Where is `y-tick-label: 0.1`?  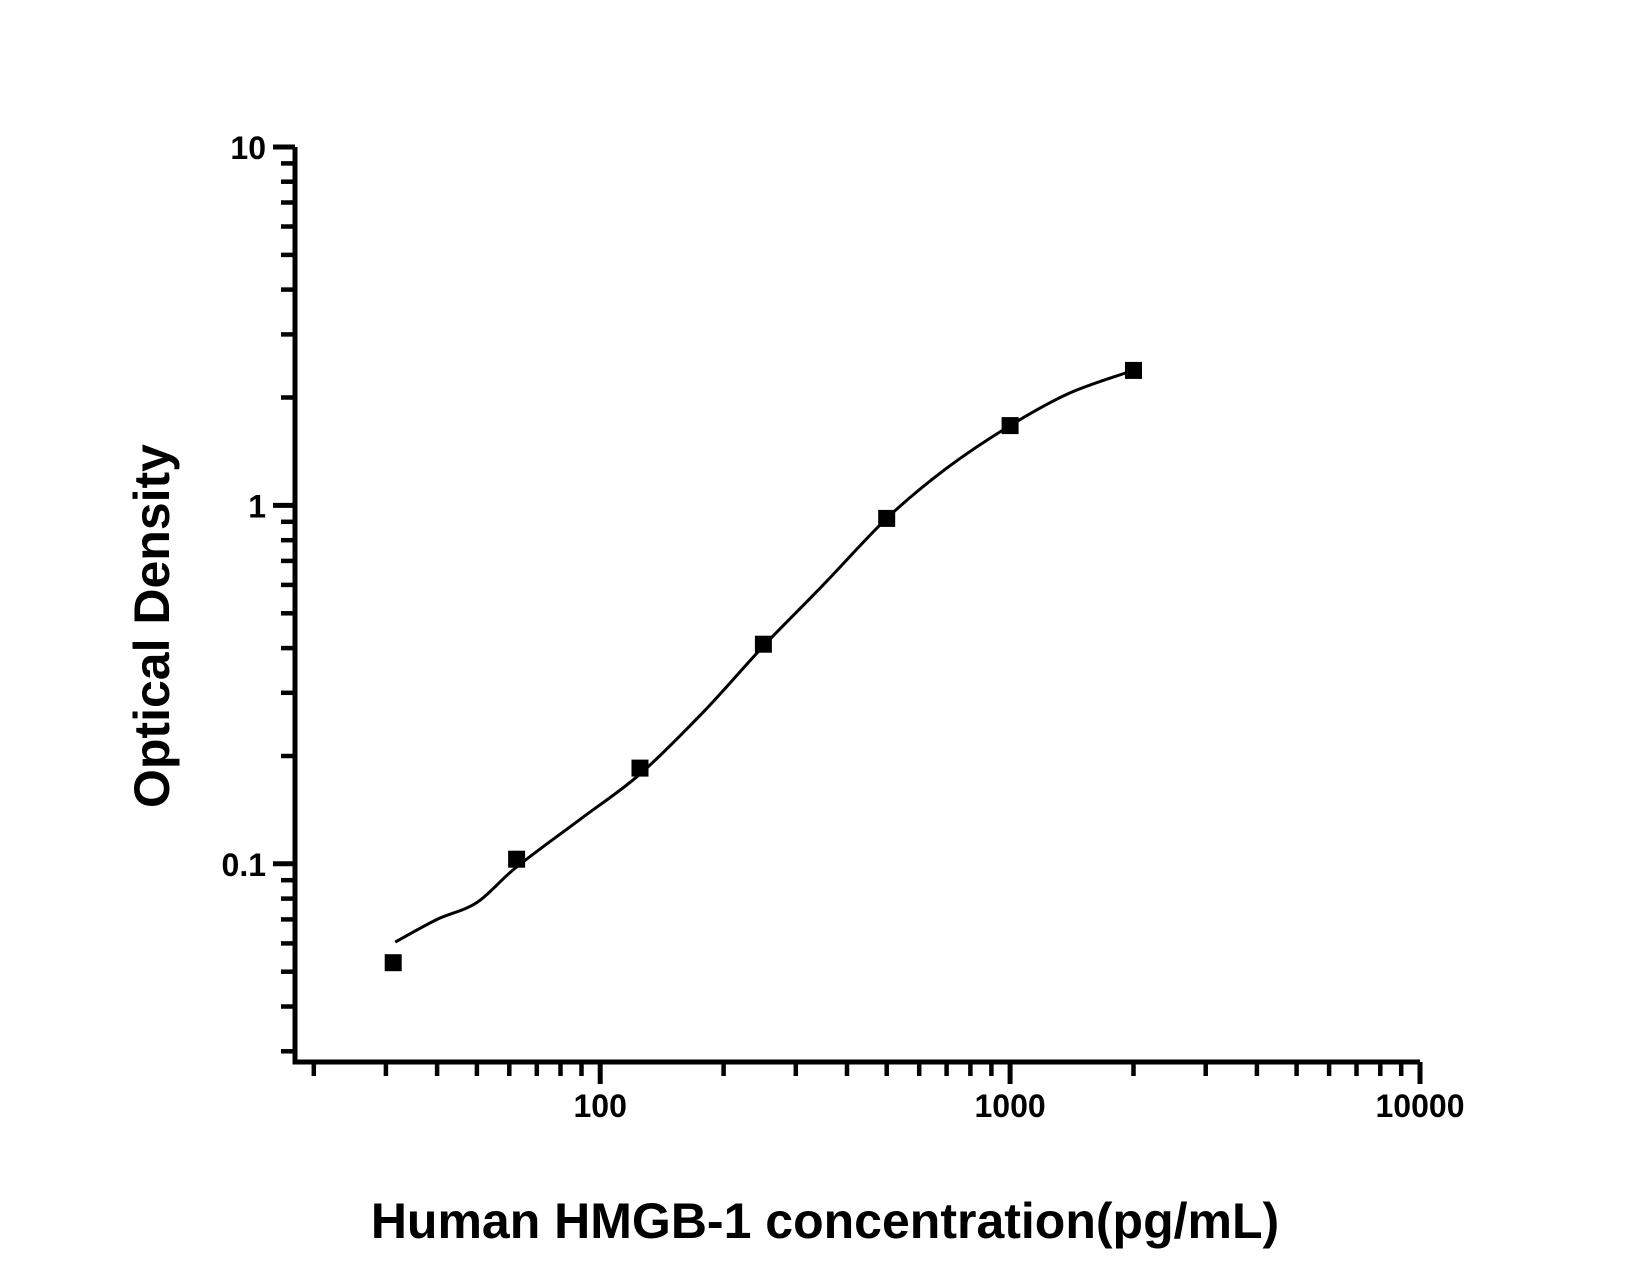 y-tick-label: 0.1 is located at coordinates (244, 865).